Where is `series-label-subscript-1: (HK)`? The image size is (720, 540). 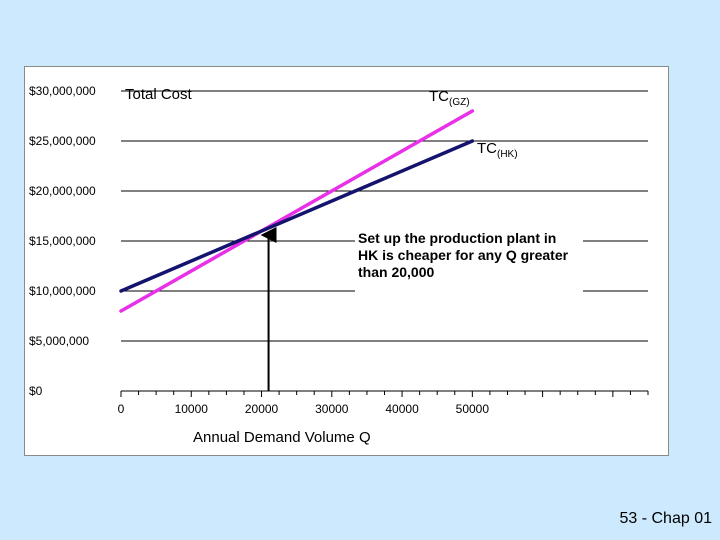 series-label-subscript-1: (HK) is located at coordinates (507, 154).